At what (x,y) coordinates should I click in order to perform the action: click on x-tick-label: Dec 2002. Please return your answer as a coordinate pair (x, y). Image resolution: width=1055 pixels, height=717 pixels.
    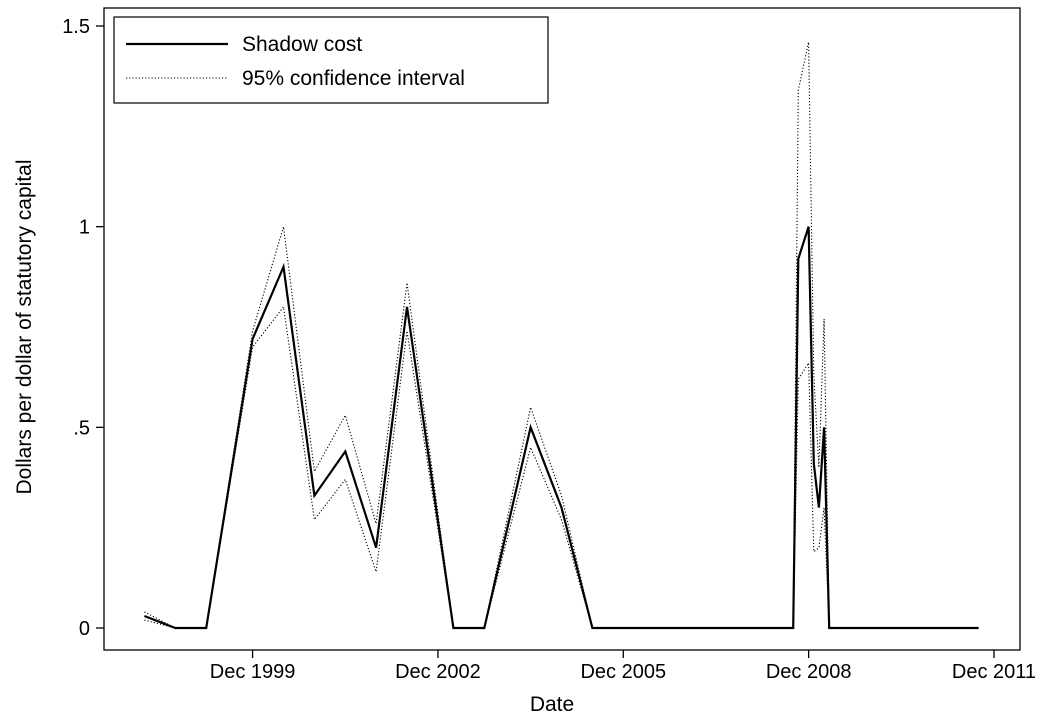
    Looking at the image, I should click on (438, 672).